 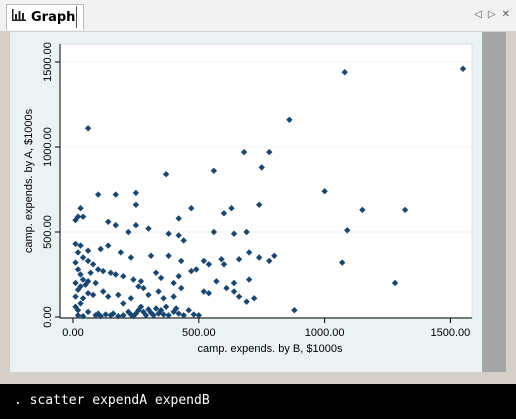 What do you see at coordinates (478, 14) in the screenshot?
I see `scroll-left-icon: ◁` at bounding box center [478, 14].